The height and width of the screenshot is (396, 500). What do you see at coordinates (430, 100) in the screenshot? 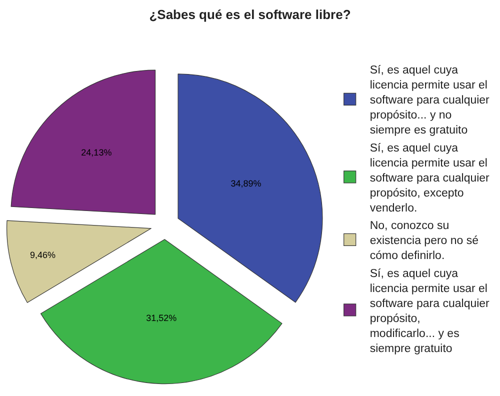
I see `legend-label: Sí, es aquel cuya licencia permite usar el software para cualquier propósito... y no siempre es gratuito` at bounding box center [430, 100].